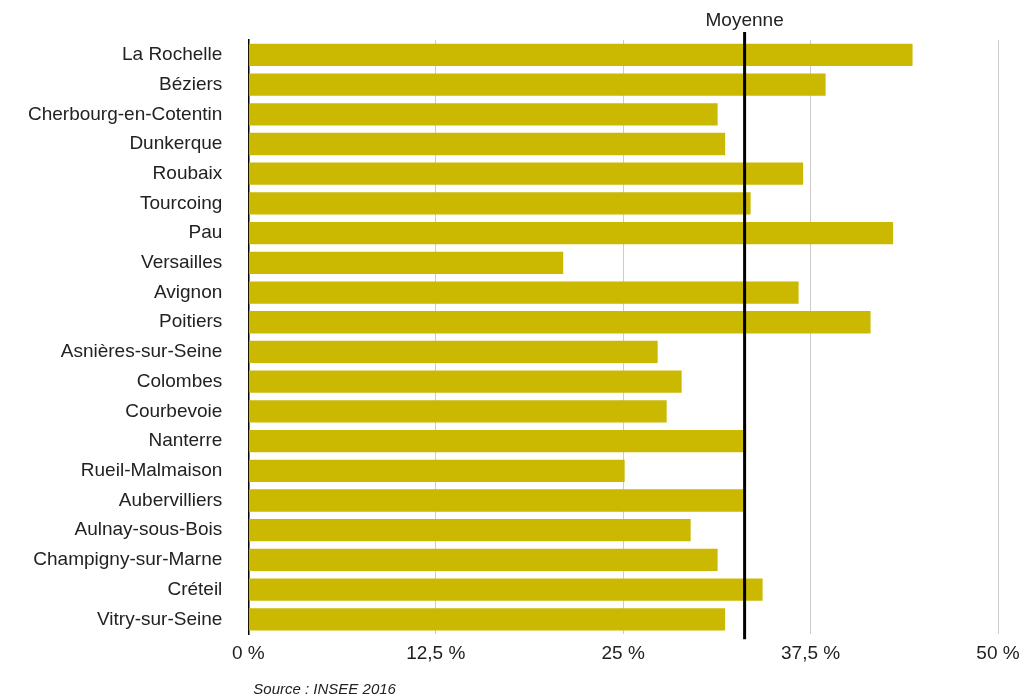 The width and height of the screenshot is (1028, 699). What do you see at coordinates (125, 113) in the screenshot?
I see `y-tick-label: Cherbourg-en-Cotentin` at bounding box center [125, 113].